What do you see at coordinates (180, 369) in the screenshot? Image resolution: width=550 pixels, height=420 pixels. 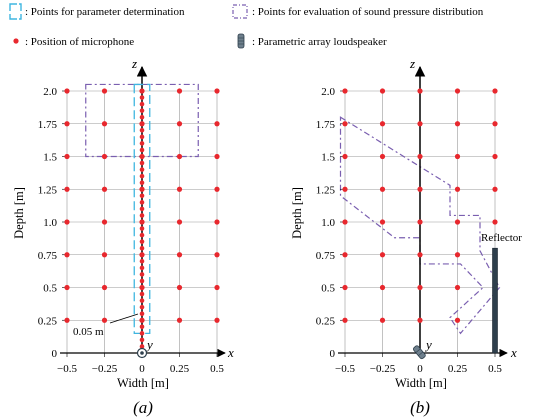 I see `x-tick-label: 0.25` at bounding box center [180, 369].